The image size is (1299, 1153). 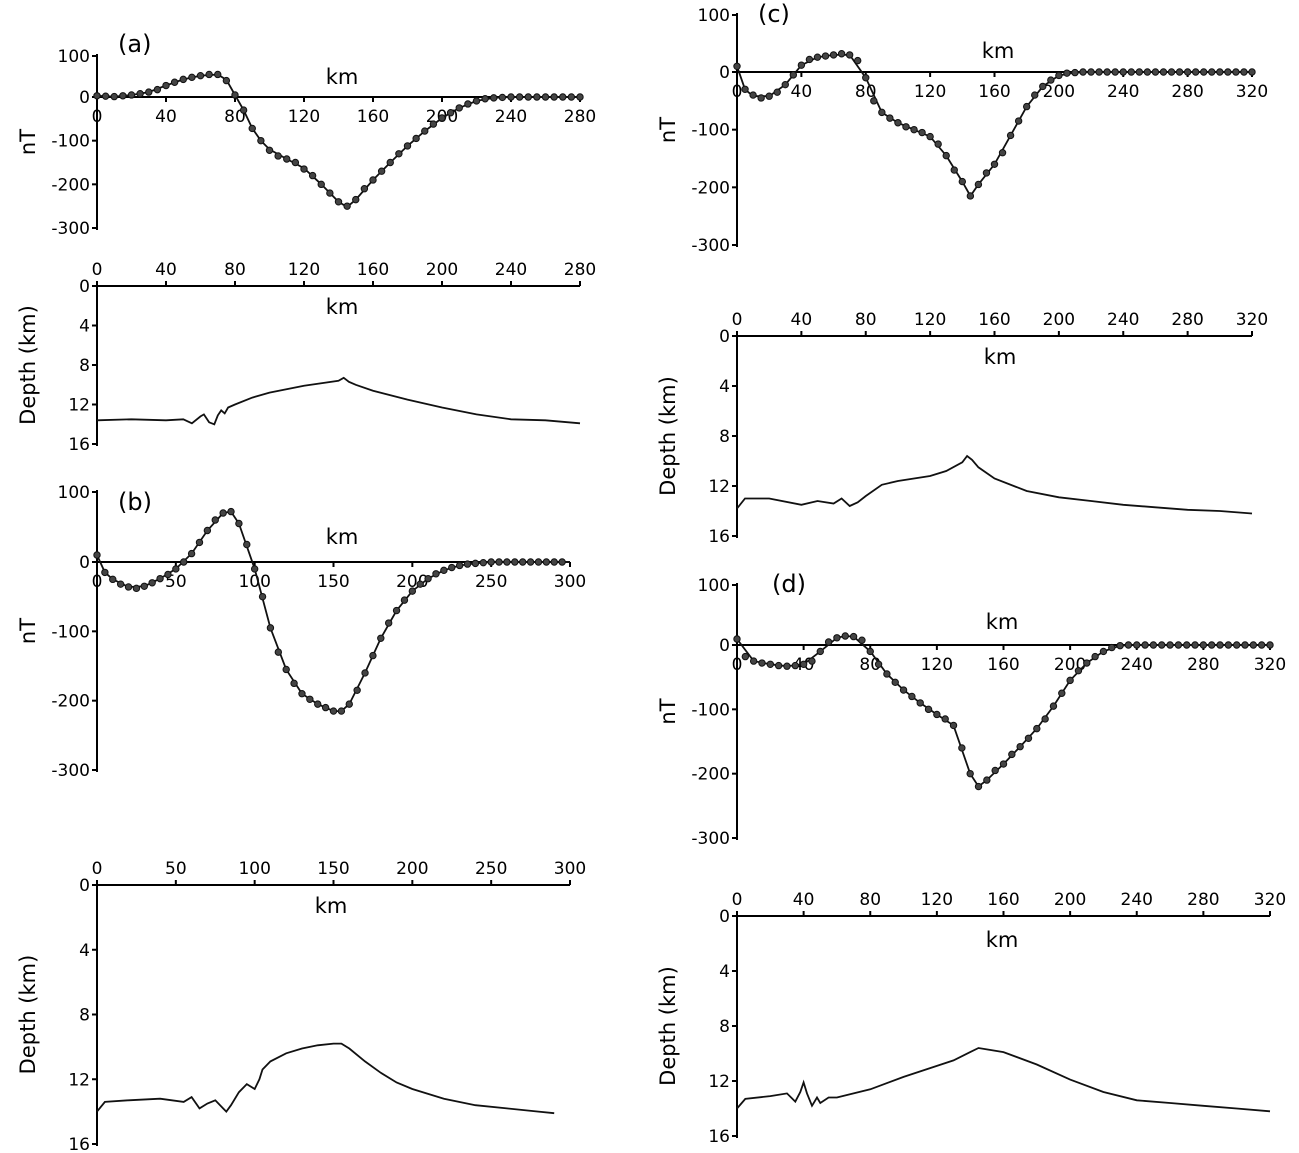 I want to click on x-axis-label: km, so click(x=1002, y=940).